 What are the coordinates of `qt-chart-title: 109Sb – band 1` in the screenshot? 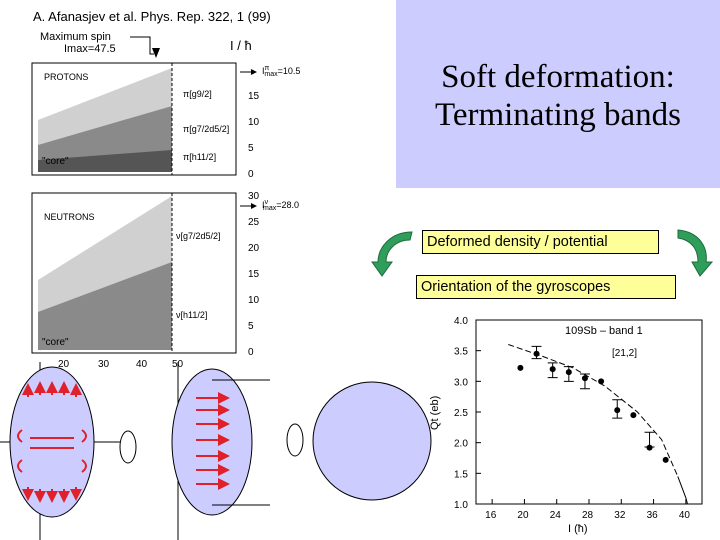 It's located at (604, 331).